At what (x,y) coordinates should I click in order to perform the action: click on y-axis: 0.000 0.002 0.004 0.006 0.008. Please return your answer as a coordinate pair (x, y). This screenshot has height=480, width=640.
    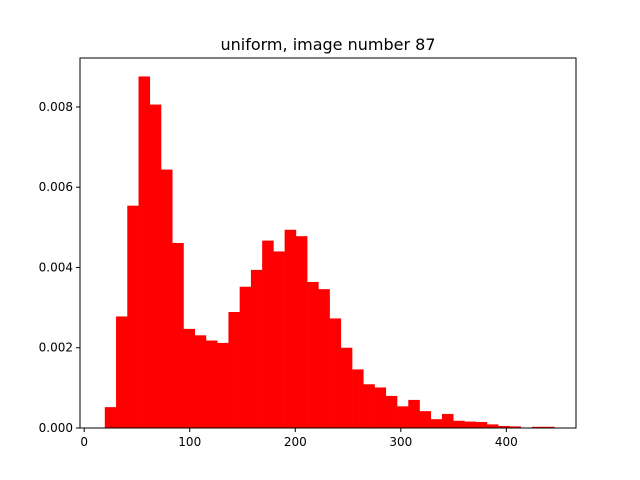
    Looking at the image, I should click on (59, 267).